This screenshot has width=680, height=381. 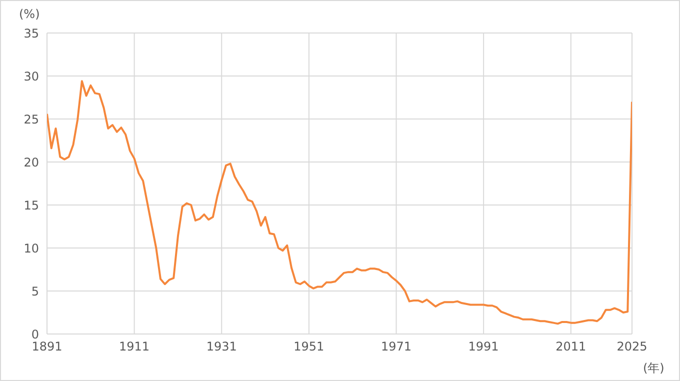 What do you see at coordinates (31, 162) in the screenshot?
I see `y-tick-label: 20` at bounding box center [31, 162].